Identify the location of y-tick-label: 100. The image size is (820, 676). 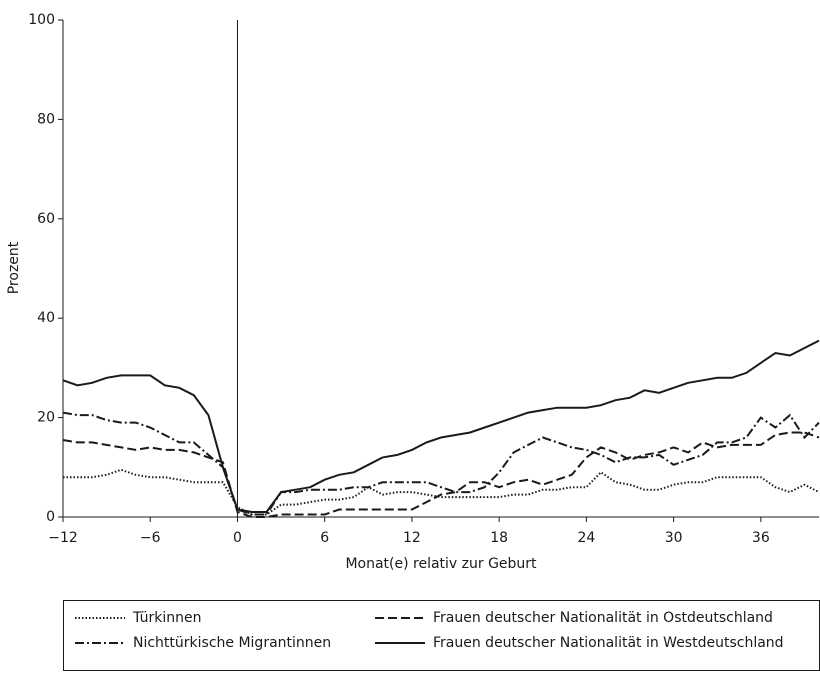
(41, 20).